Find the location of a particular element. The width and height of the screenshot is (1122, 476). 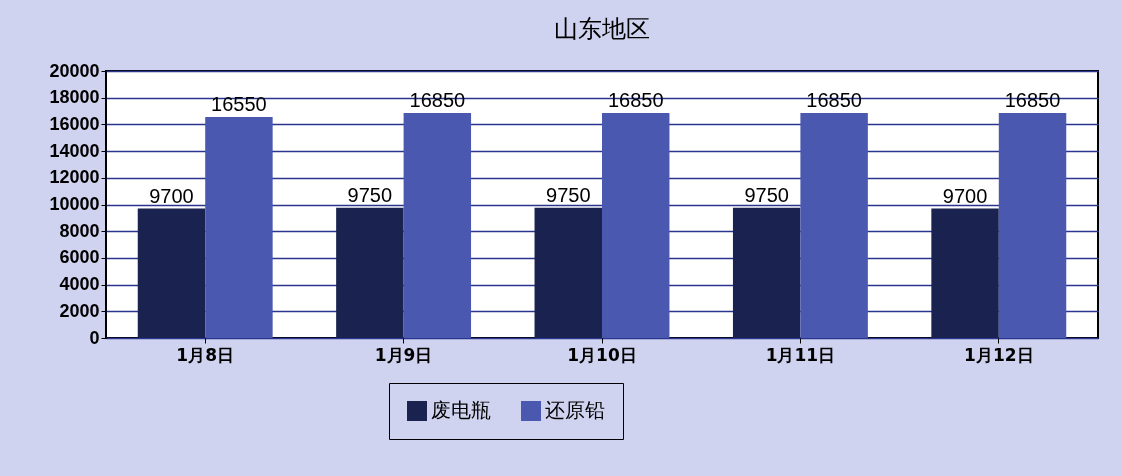

x-tick-label: 1月8日 is located at coordinates (205, 354).